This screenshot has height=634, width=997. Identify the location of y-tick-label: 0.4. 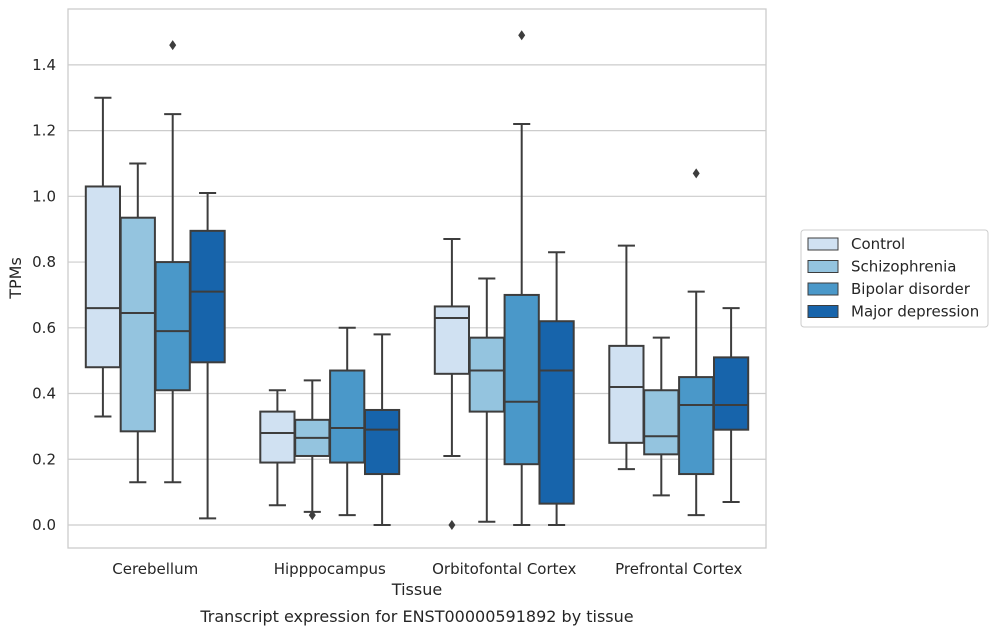
(44, 394).